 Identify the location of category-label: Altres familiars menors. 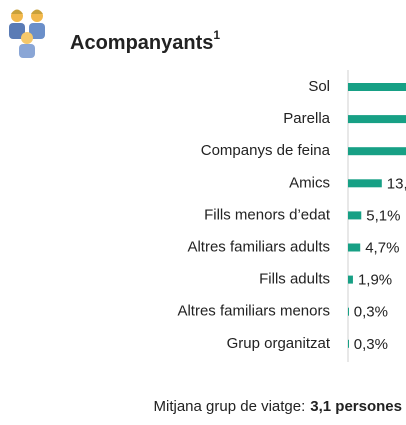
(253, 311).